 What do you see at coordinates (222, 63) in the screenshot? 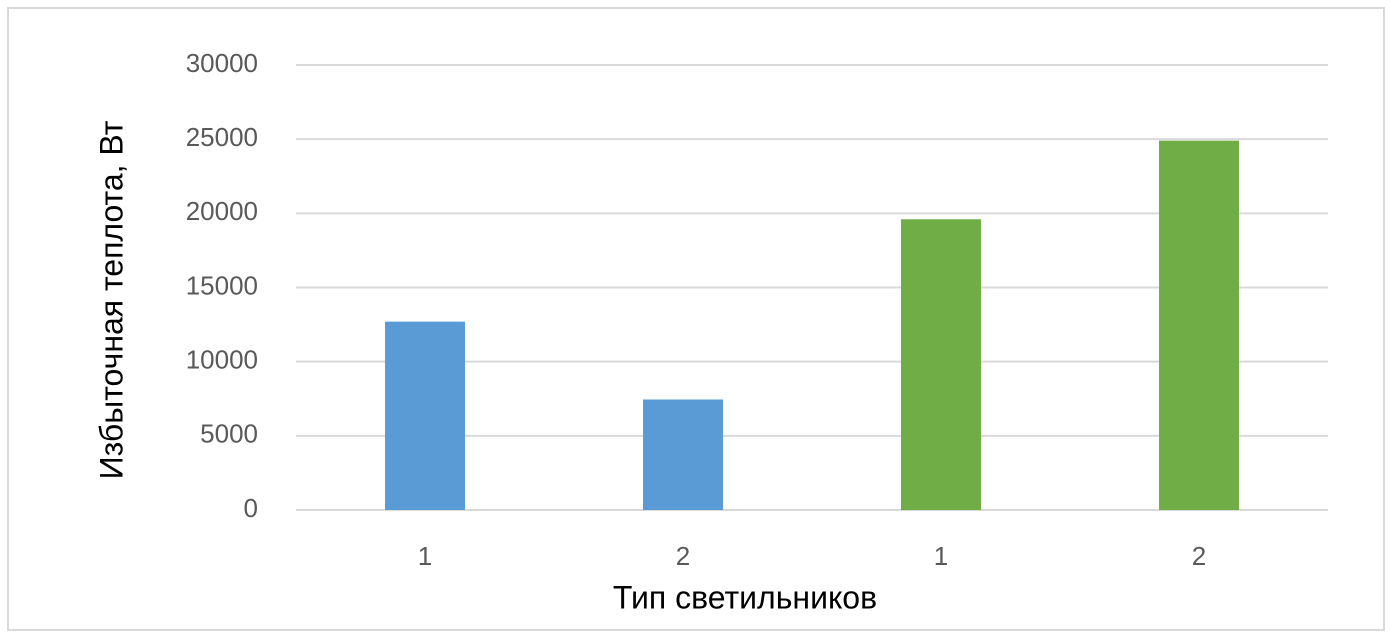
I see `y-tick-label: 30000` at bounding box center [222, 63].